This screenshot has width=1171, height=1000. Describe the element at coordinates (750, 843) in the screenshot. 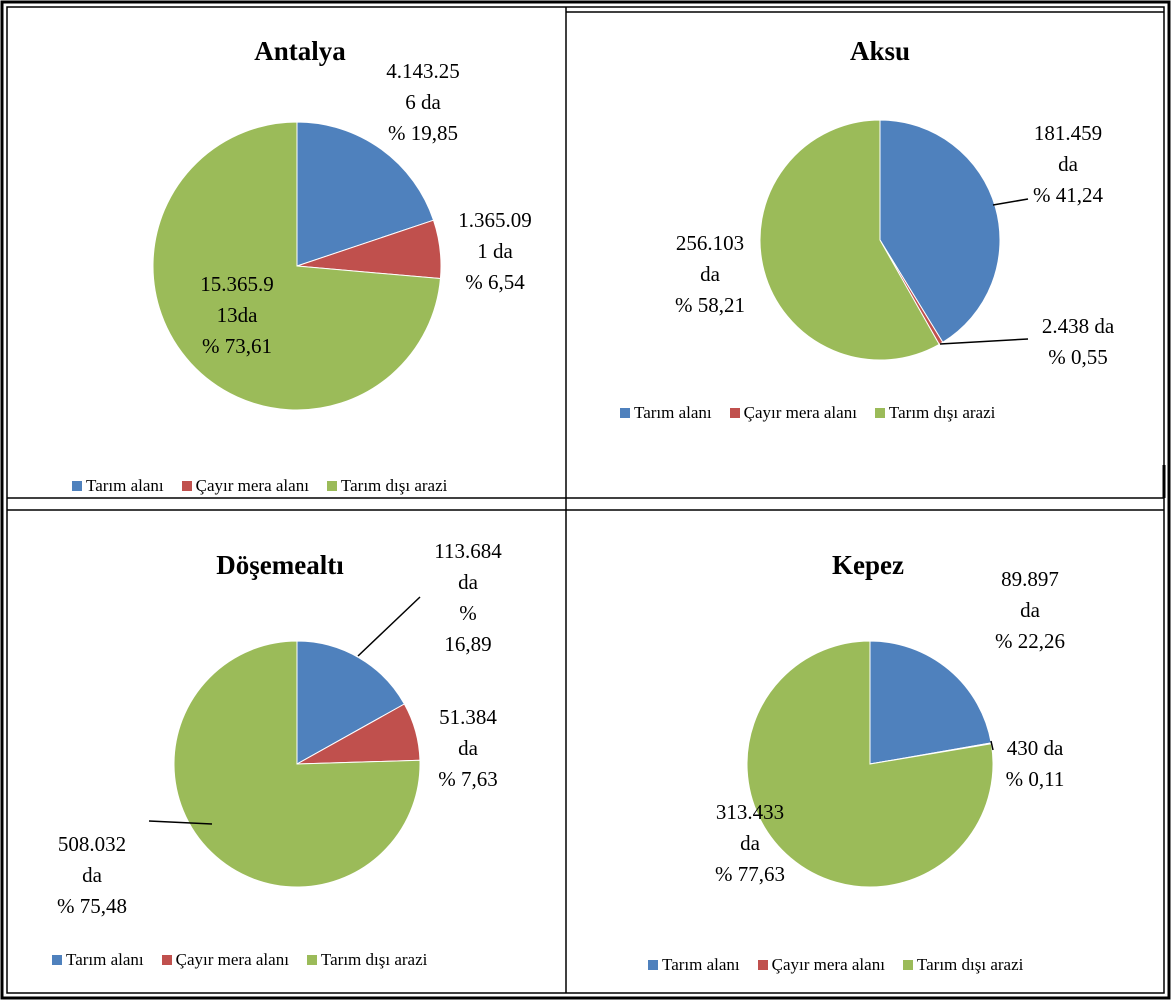

I see `data-label-disi: 313.433 da % 77,63` at that location.